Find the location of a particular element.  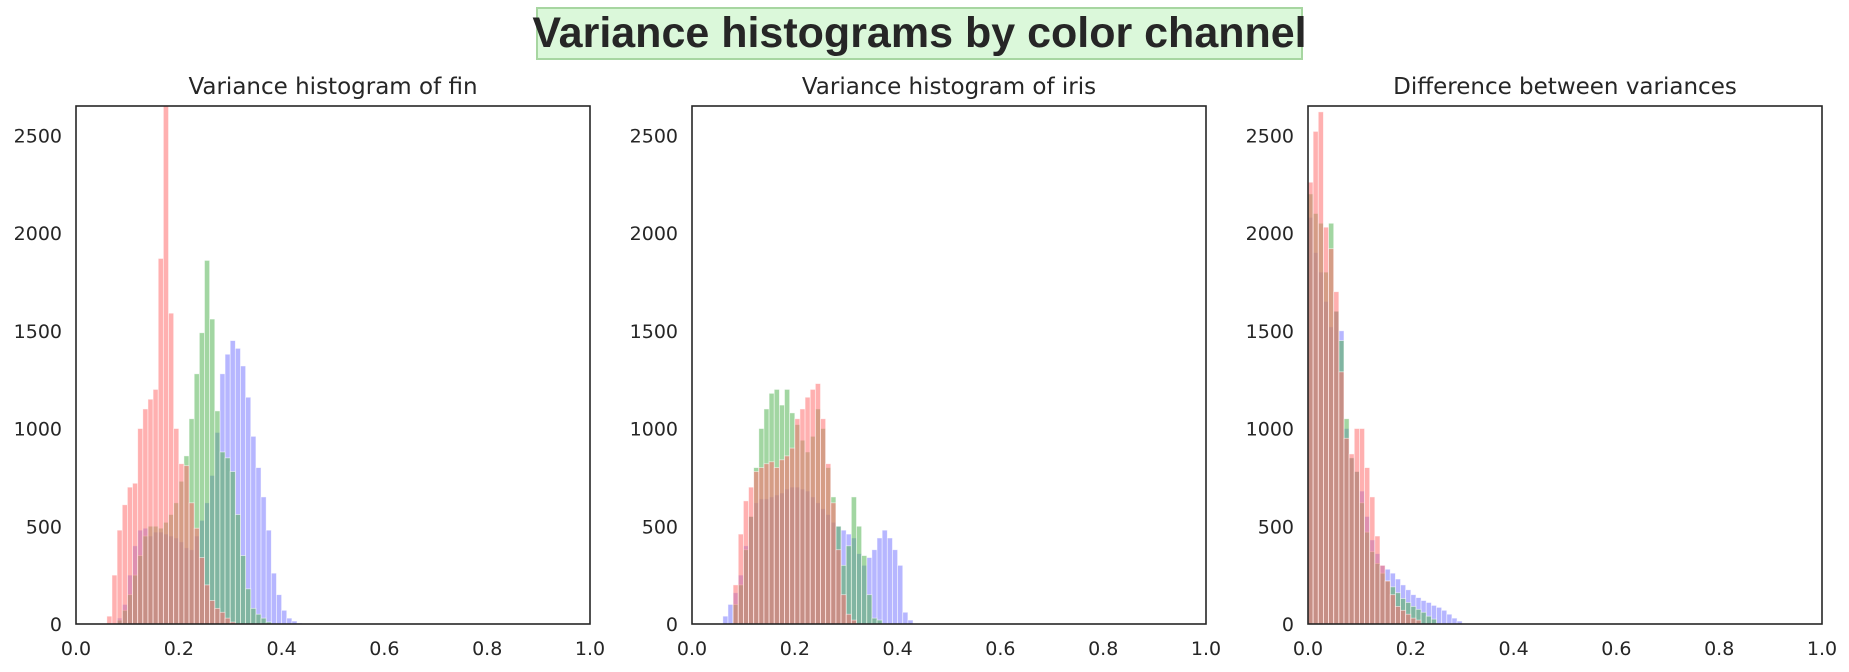

x-tick-label: 0.2 is located at coordinates (1411, 649).